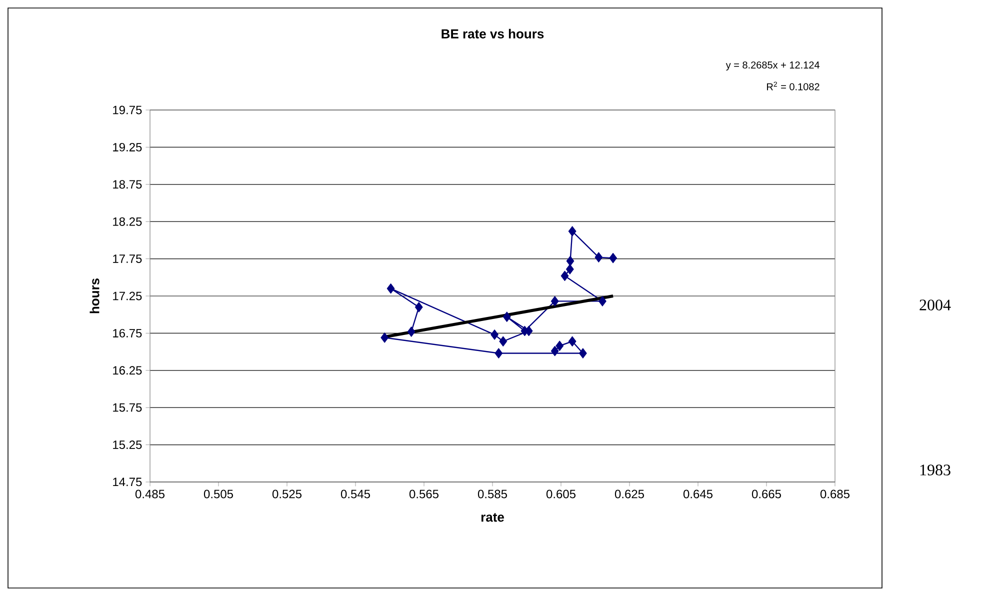 The width and height of the screenshot is (985, 596). Describe the element at coordinates (766, 494) in the screenshot. I see `x-tick-label: 0.665` at that location.